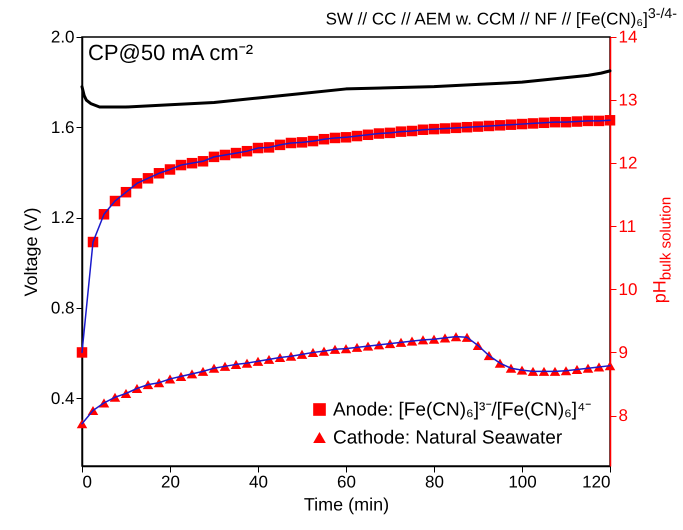 The image size is (683, 530). I want to click on x-axis-title: Time (min), so click(347, 504).